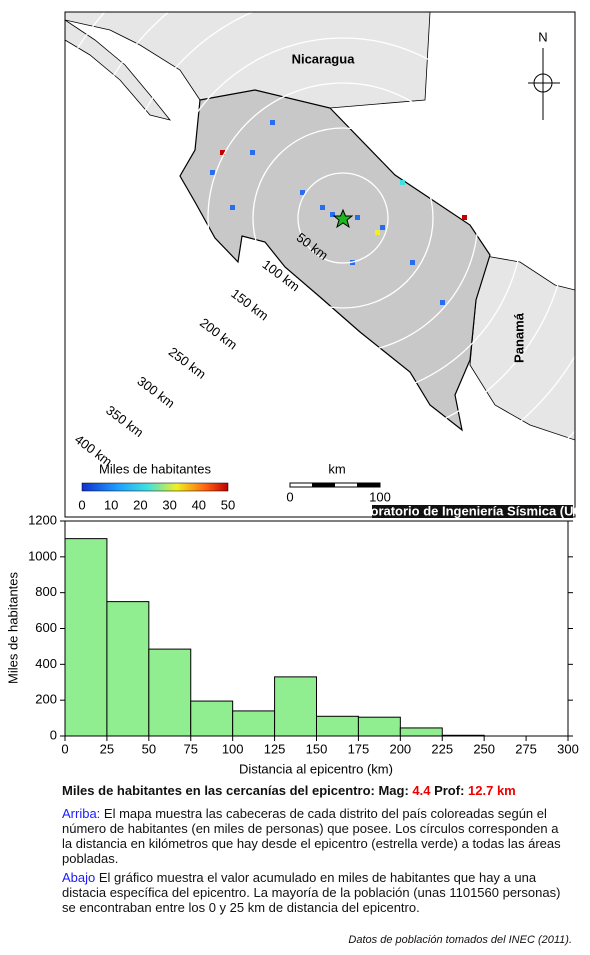 This screenshot has width=590, height=955. I want to click on magnitude: 4.4, so click(421, 790).